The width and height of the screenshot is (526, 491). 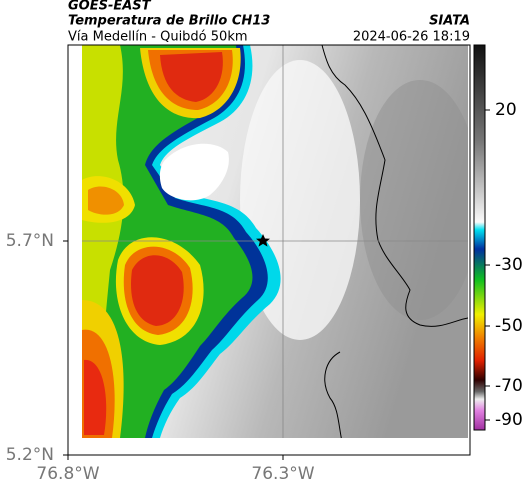 I want to click on subtitle: Temperatura de Brillo CH13, so click(x=169, y=21).